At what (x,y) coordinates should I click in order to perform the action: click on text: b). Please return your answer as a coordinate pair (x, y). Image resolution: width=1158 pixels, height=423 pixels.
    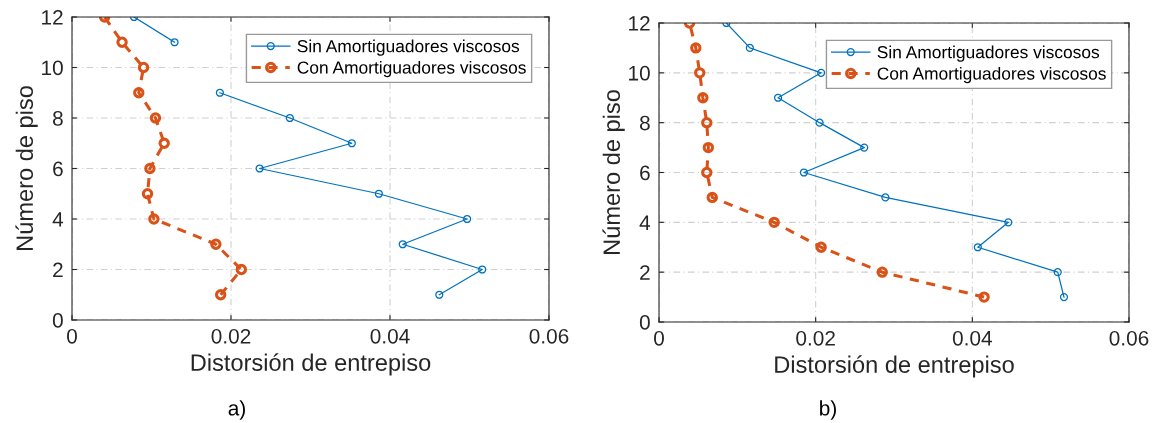
    Looking at the image, I should click on (828, 410).